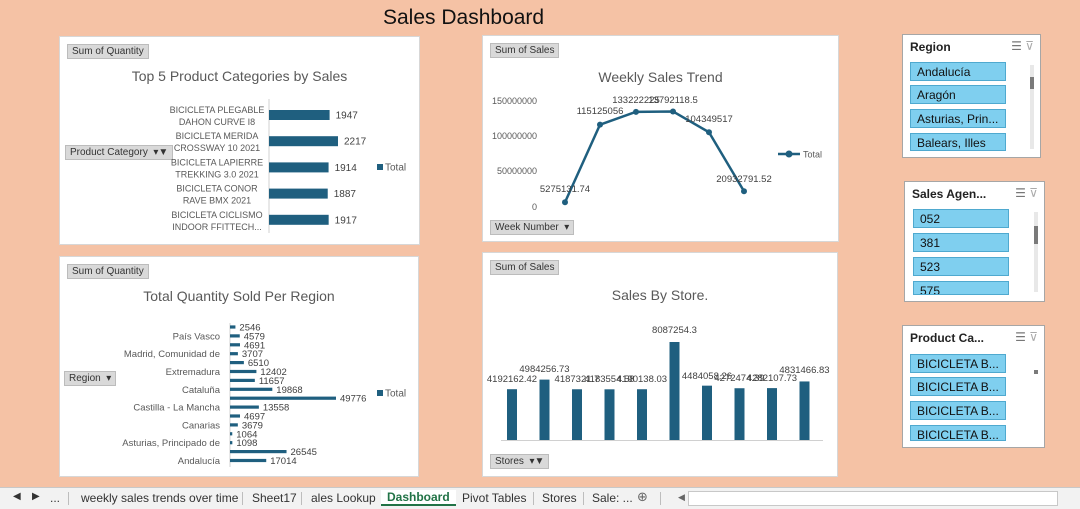 The width and height of the screenshot is (1080, 509). What do you see at coordinates (520, 461) in the screenshot?
I see `stores-filter-button: Stores ▾▼` at bounding box center [520, 461].